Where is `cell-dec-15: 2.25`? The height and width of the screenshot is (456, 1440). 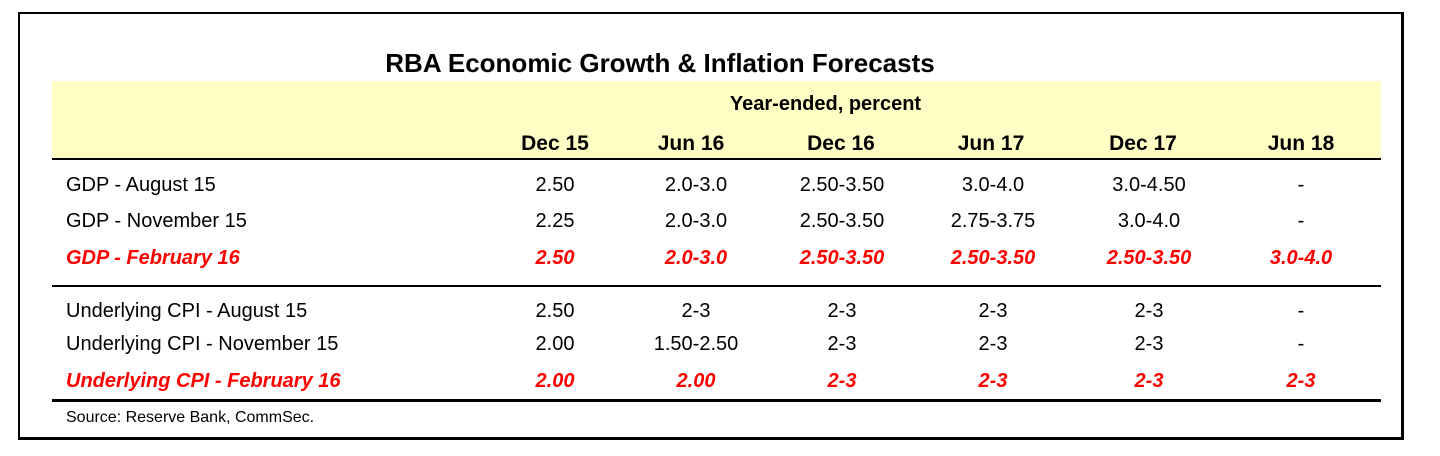
cell-dec-15: 2.25 is located at coordinates (555, 221).